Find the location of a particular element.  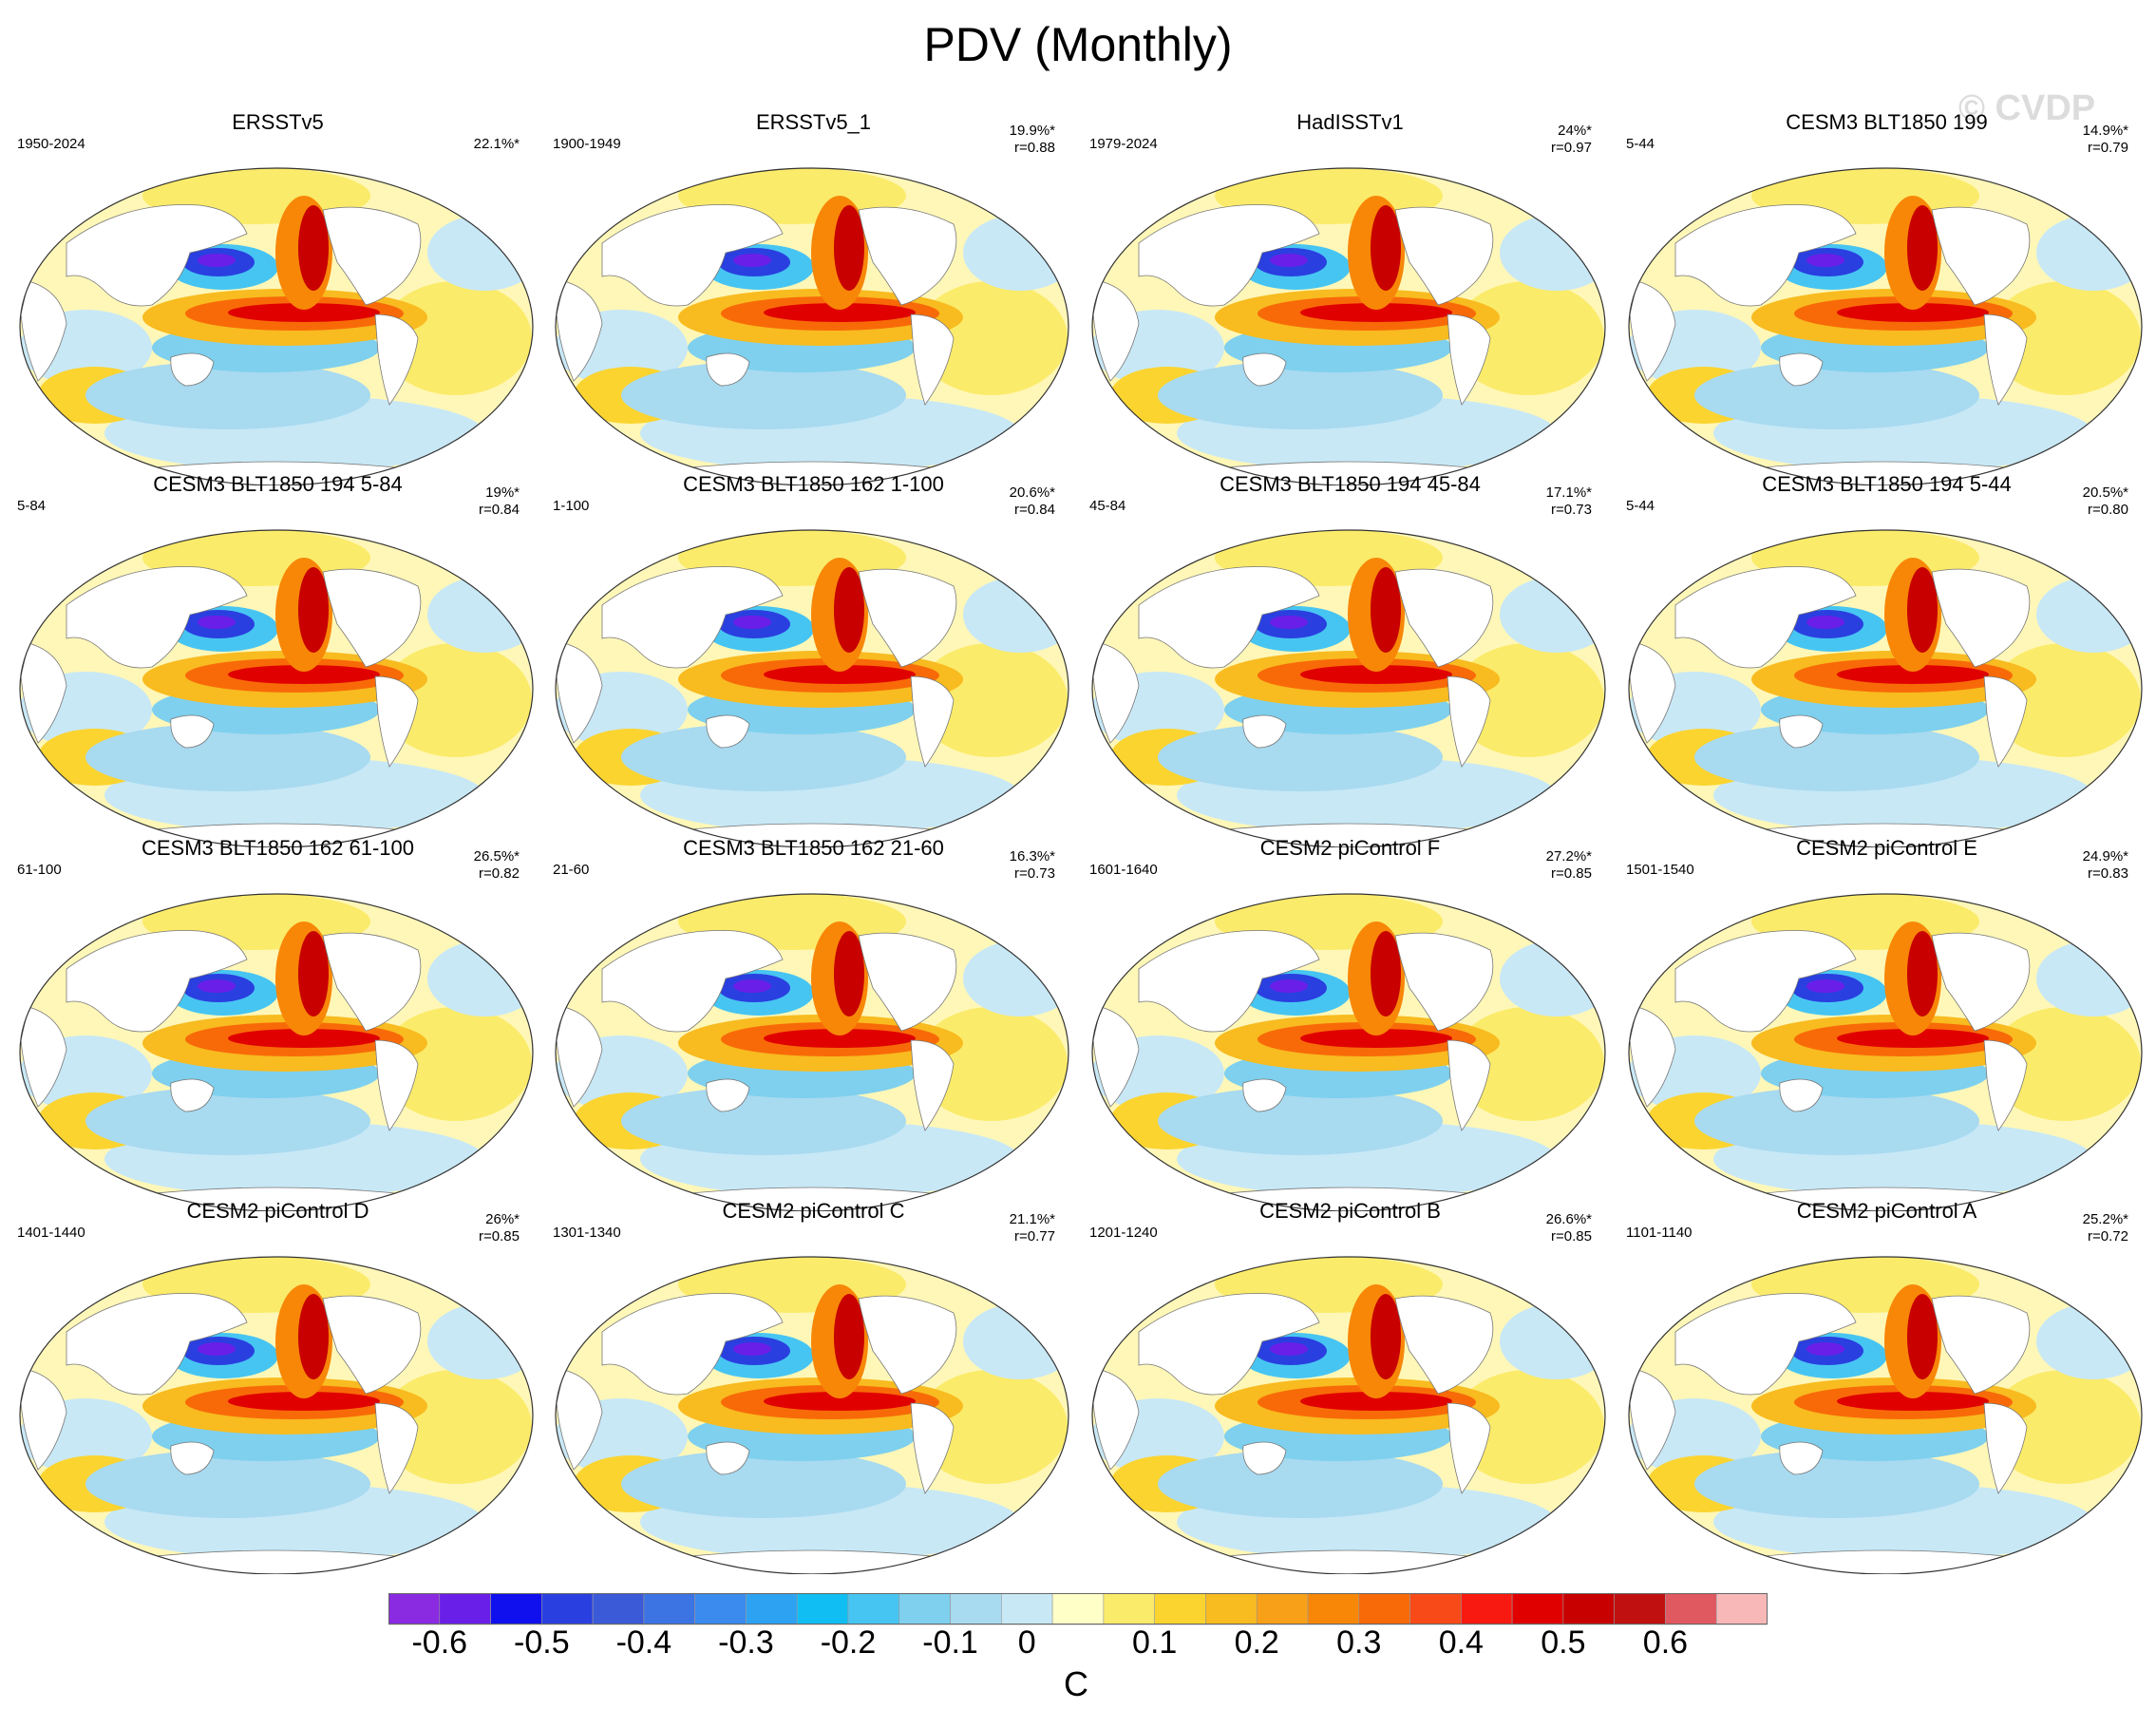

colorbar-tick-label: 0.3 is located at coordinates (1359, 1641).